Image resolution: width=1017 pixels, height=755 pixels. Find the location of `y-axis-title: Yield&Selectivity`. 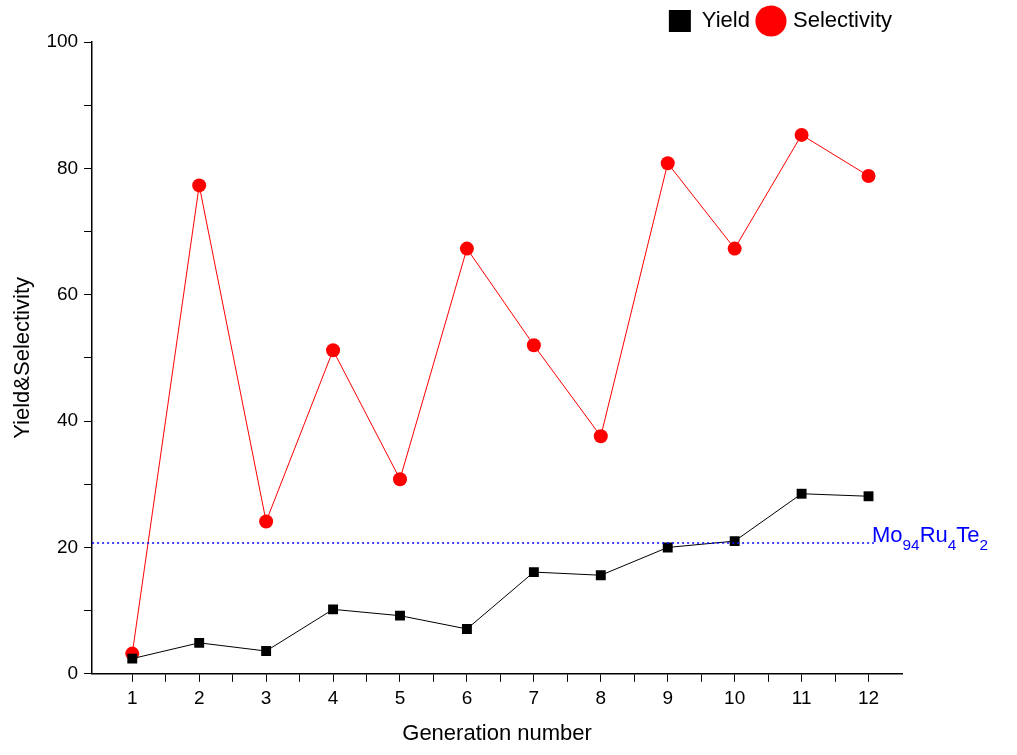

y-axis-title: Yield&Selectivity is located at coordinates (22, 357).